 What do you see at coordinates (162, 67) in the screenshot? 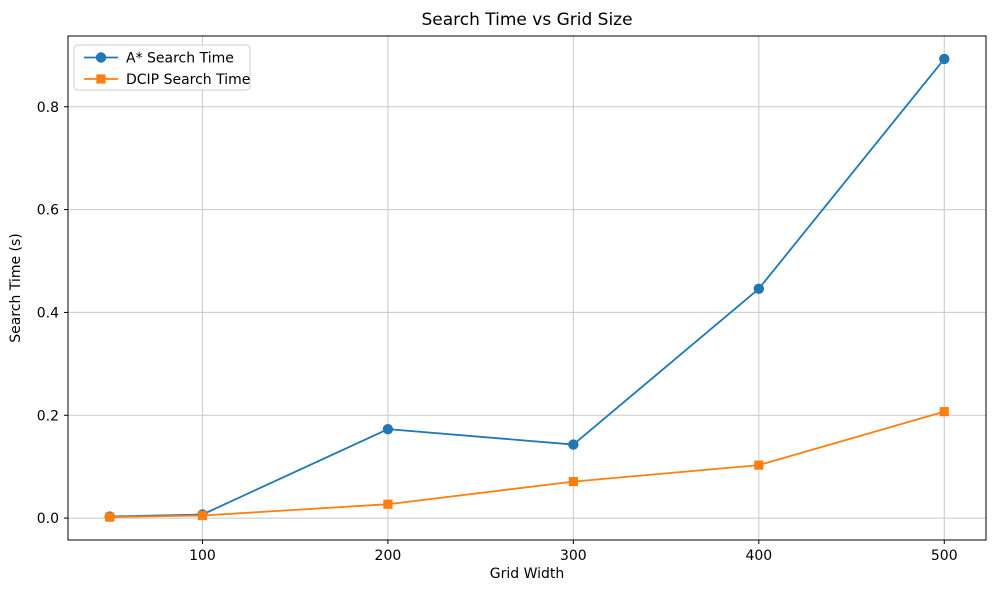
I see `legend: A* Search Time DCIP Search Time` at bounding box center [162, 67].